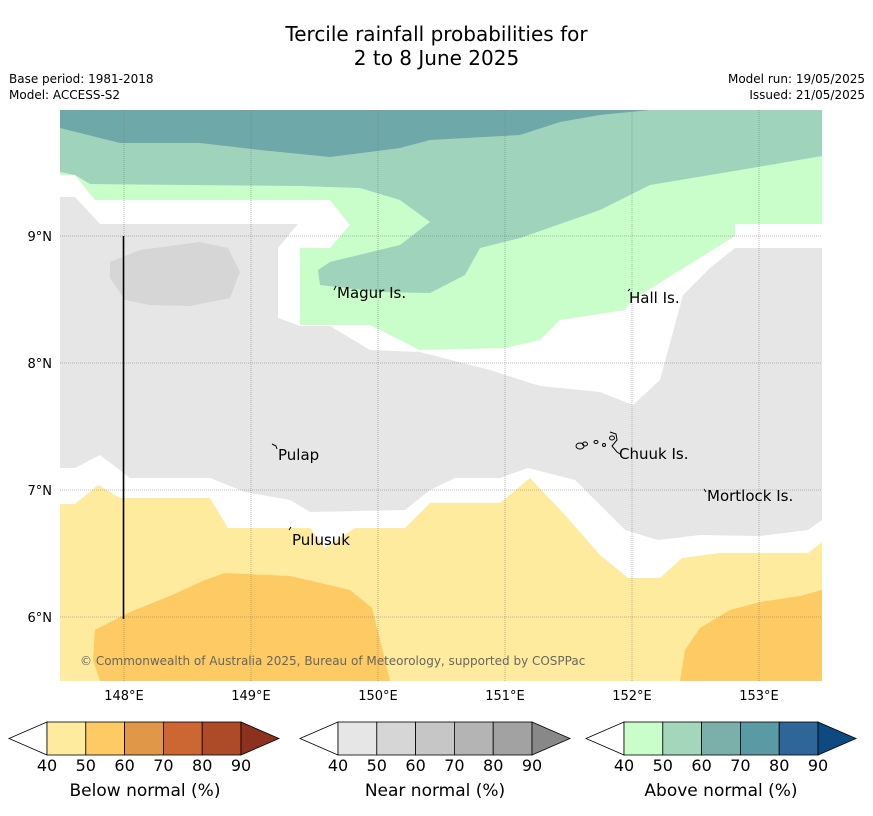 This screenshot has width=873, height=816. Describe the element at coordinates (81, 87) in the screenshot. I see `meta-left: Base period: 1981-2018 Model: ACCESS-S2` at that location.